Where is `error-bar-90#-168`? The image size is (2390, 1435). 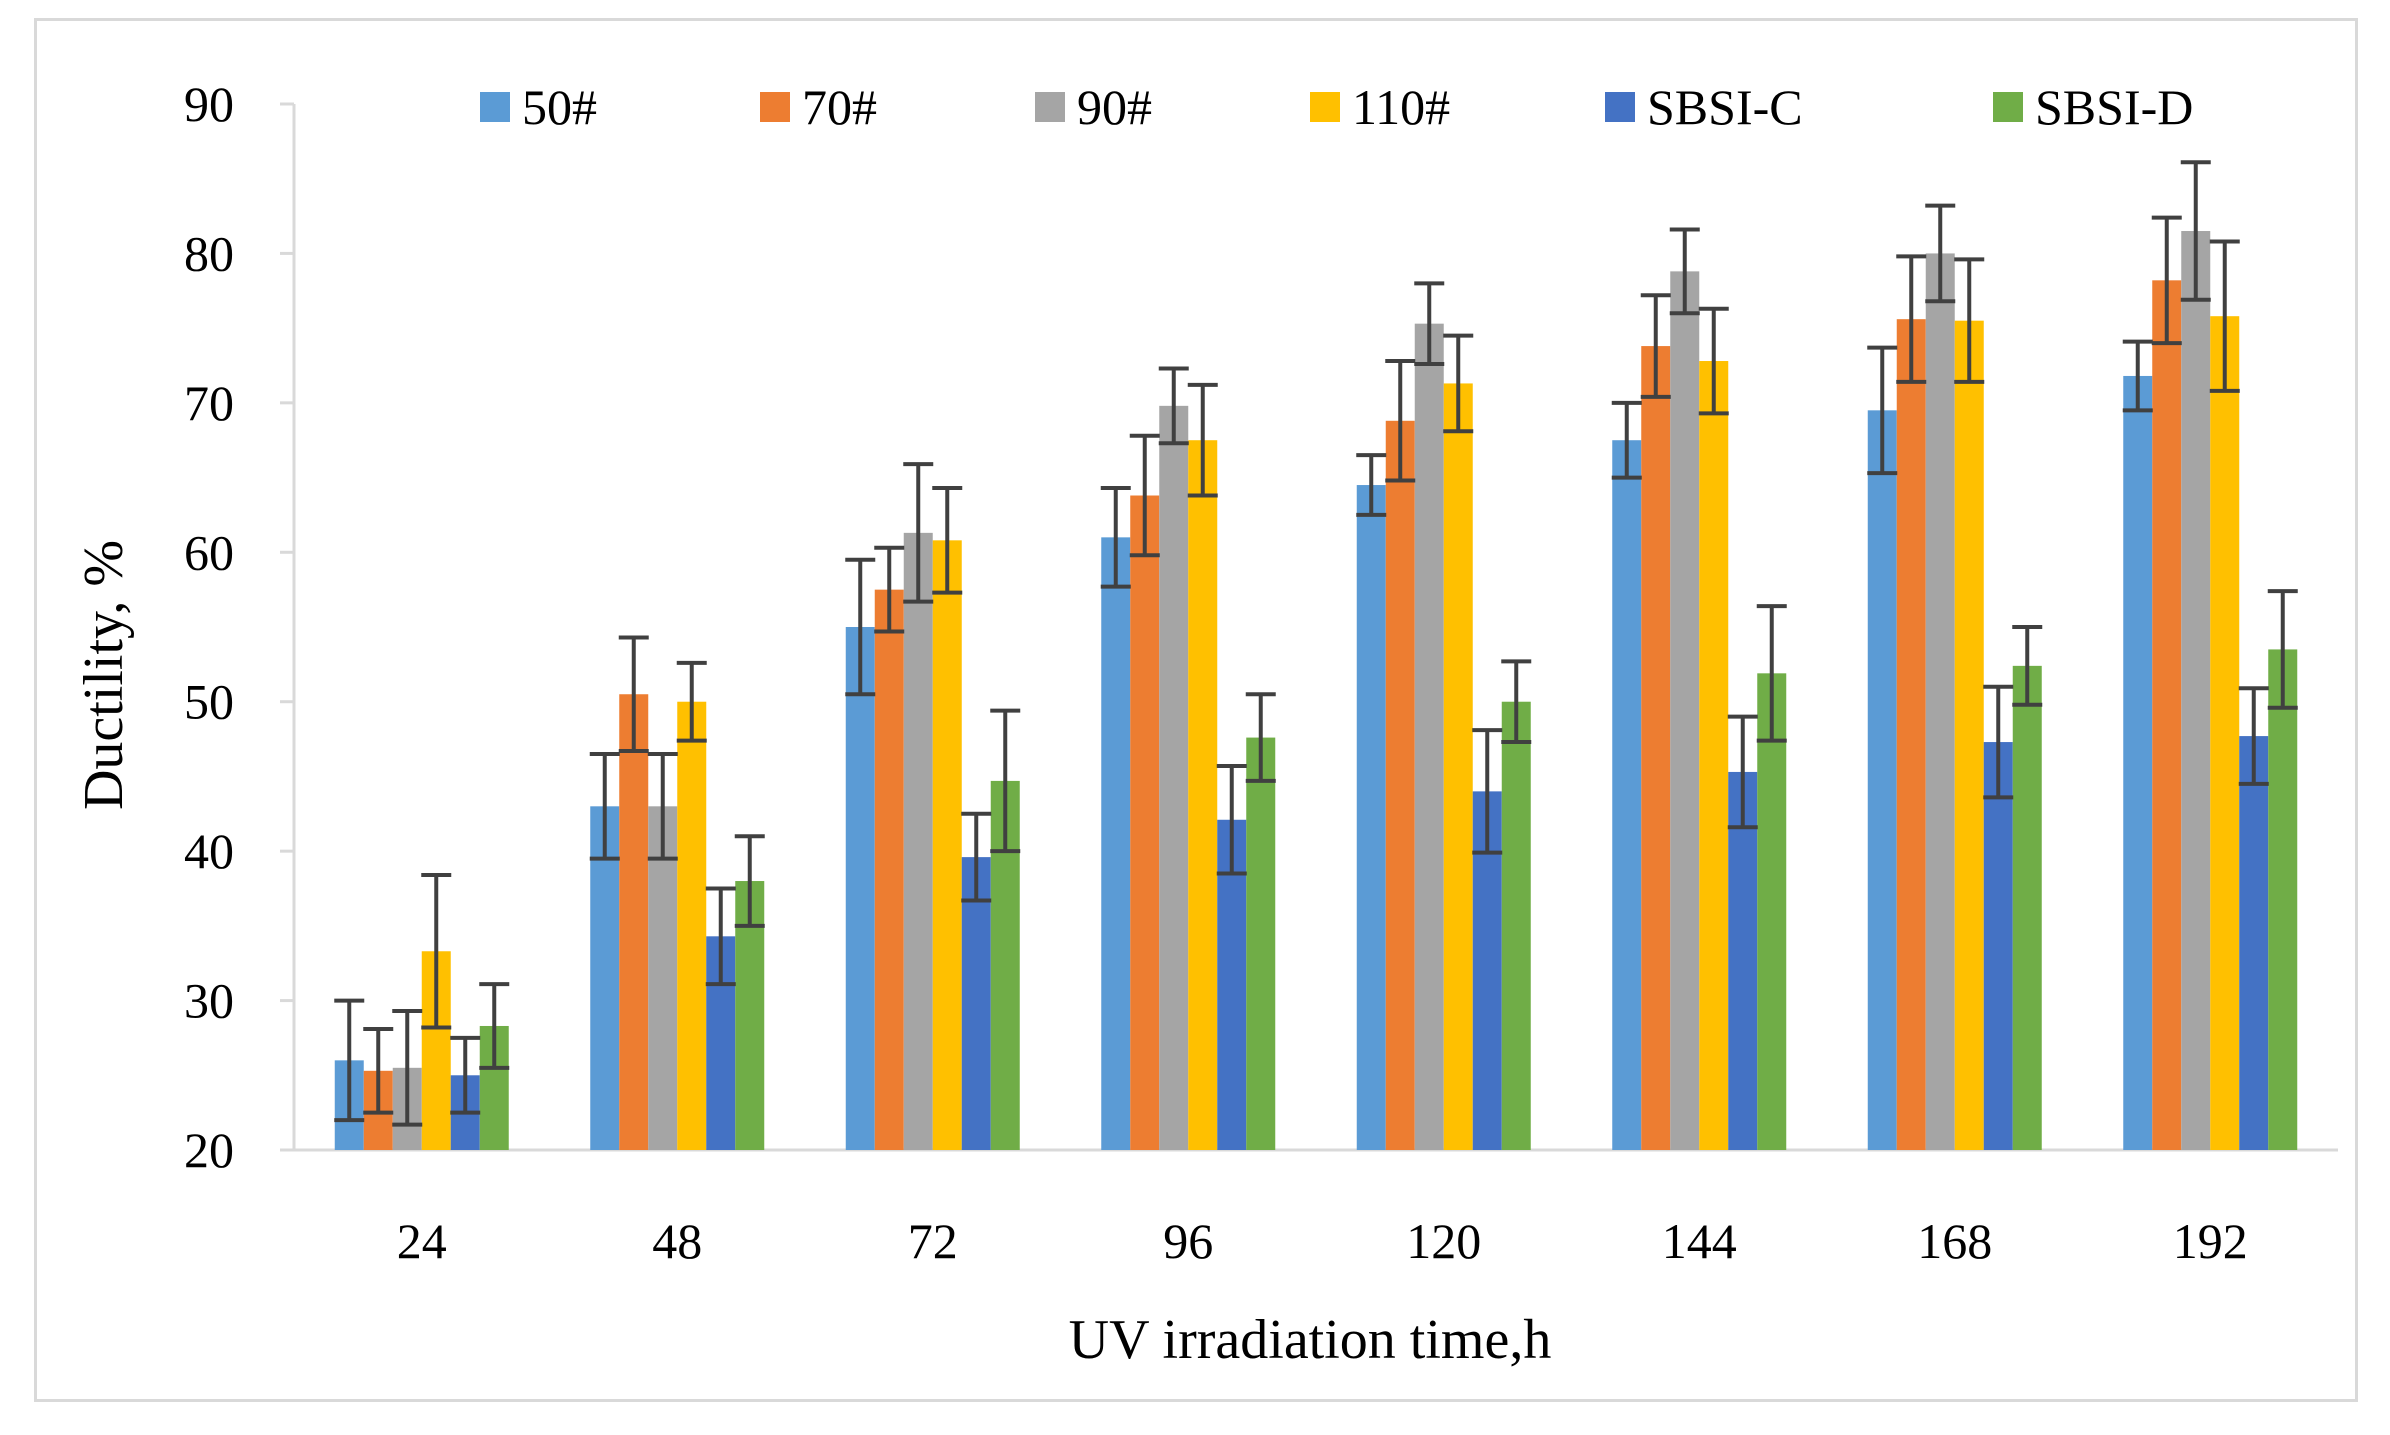 error-bar-90#-168 is located at coordinates (1940, 253).